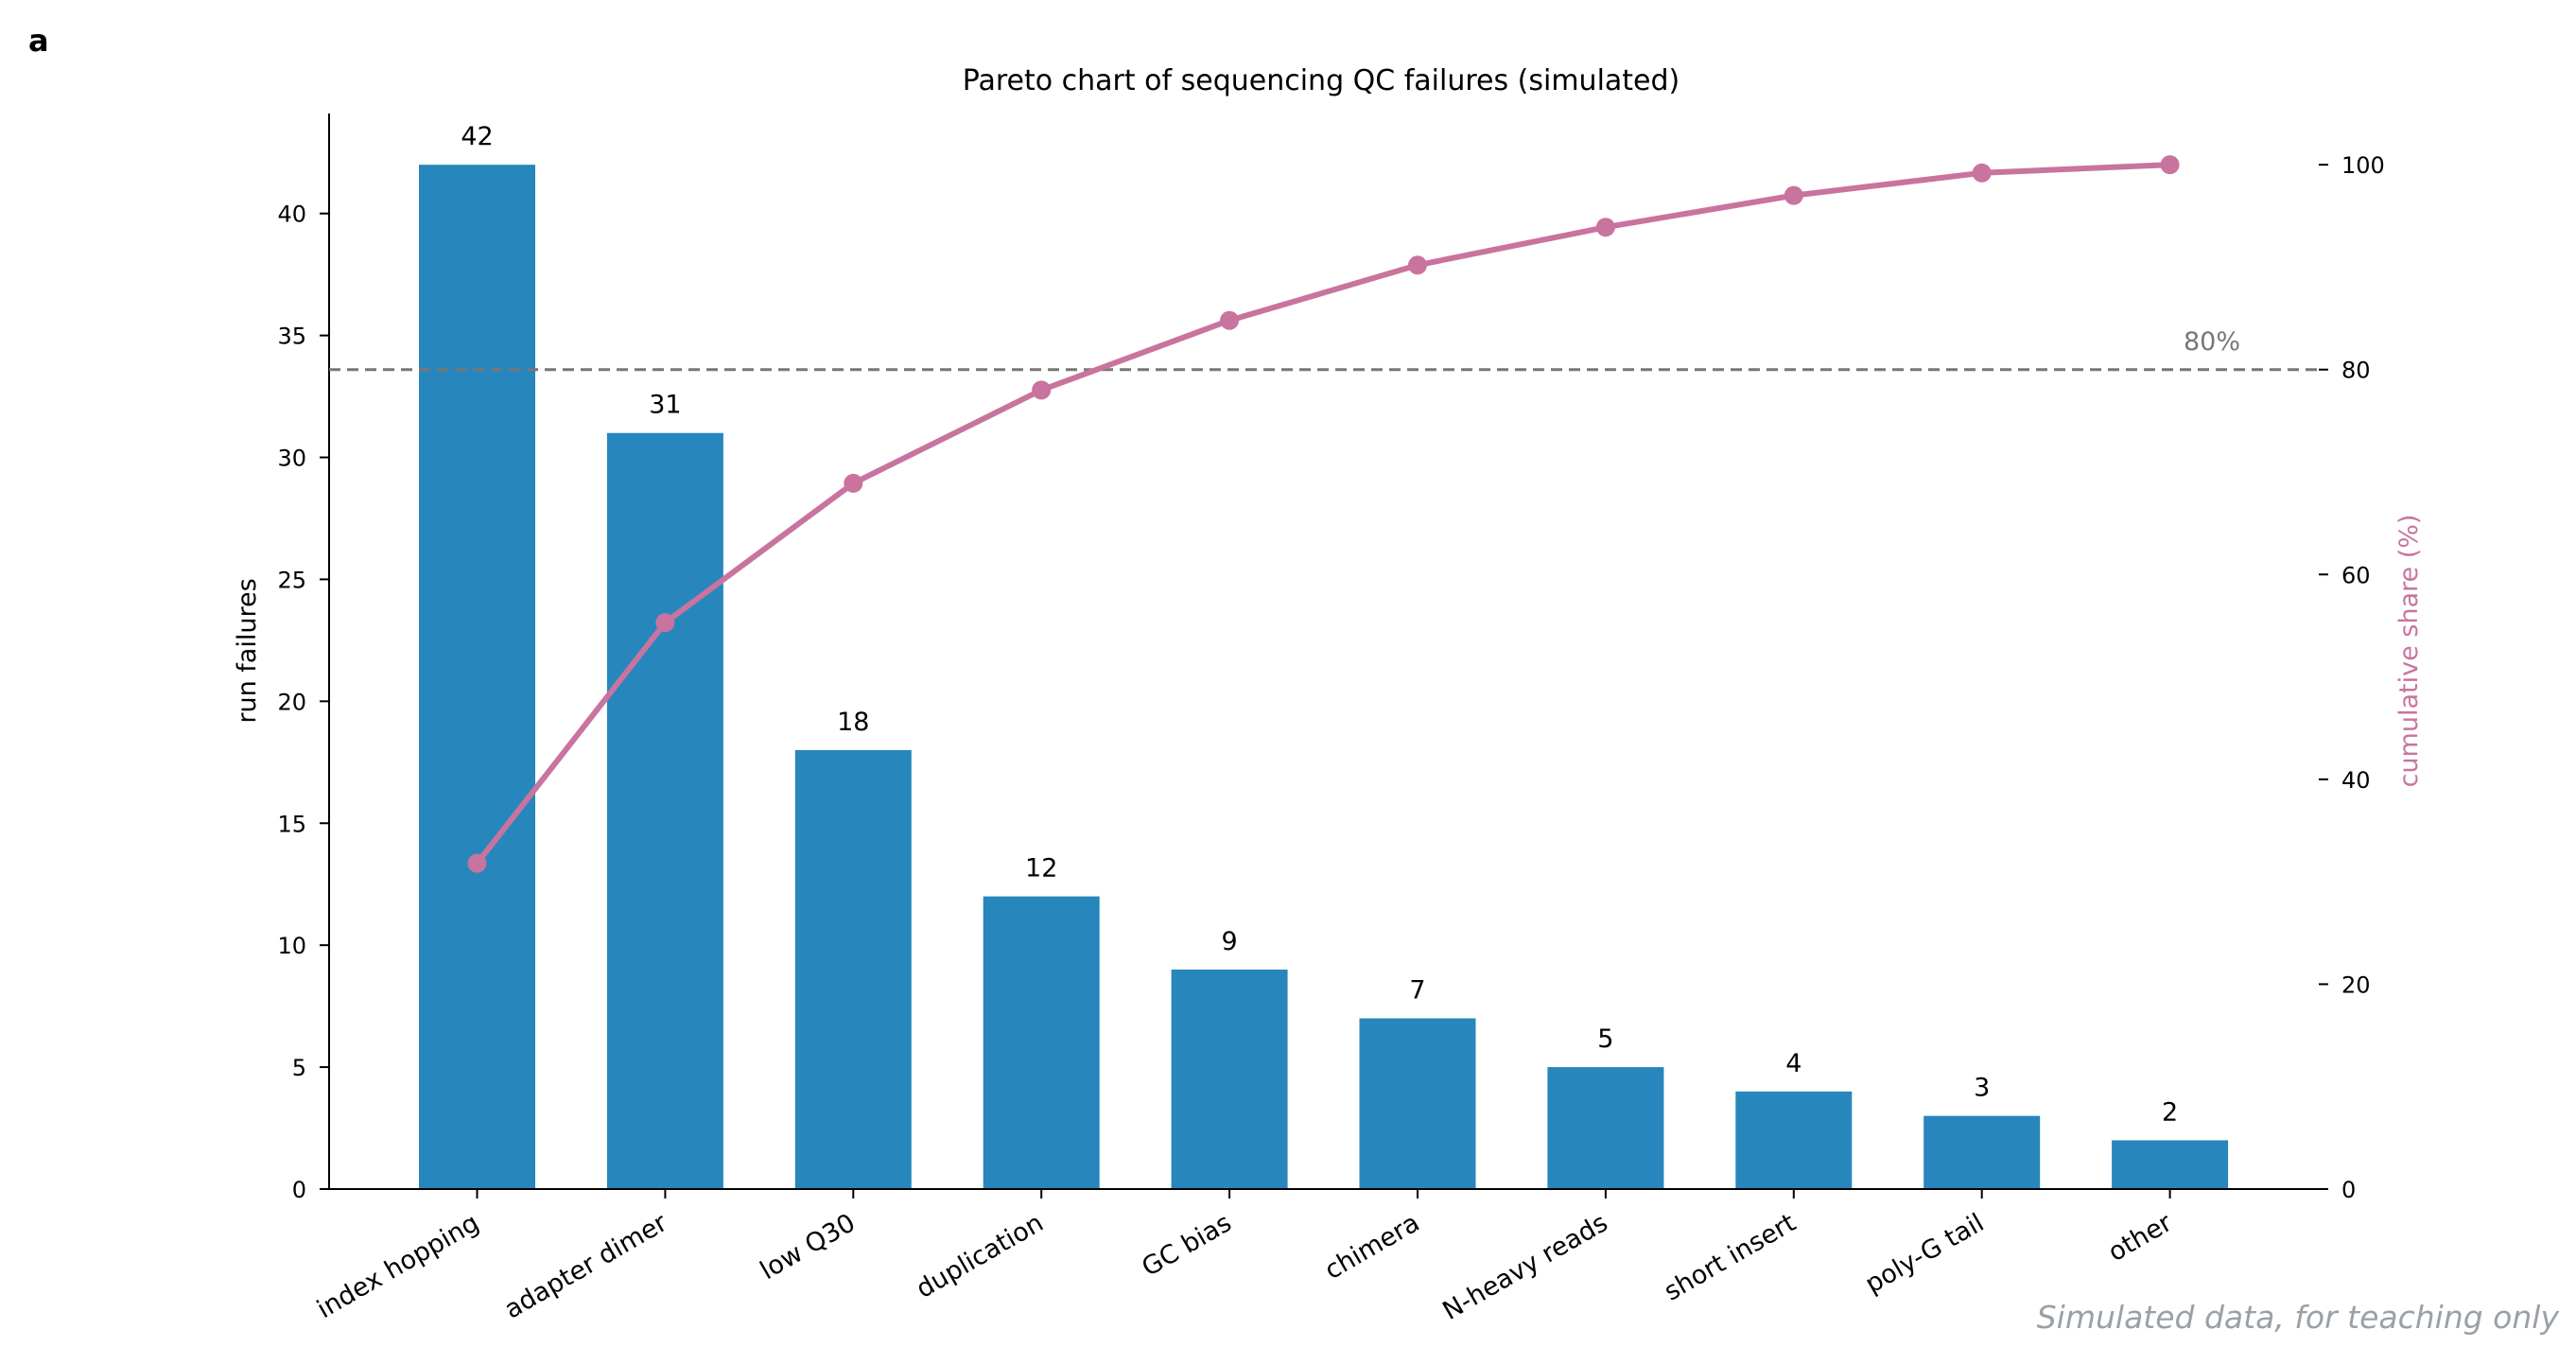 The width and height of the screenshot is (2576, 1365). What do you see at coordinates (1524, 1267) in the screenshot?
I see `x-tick-label: N-heavy reads` at bounding box center [1524, 1267].